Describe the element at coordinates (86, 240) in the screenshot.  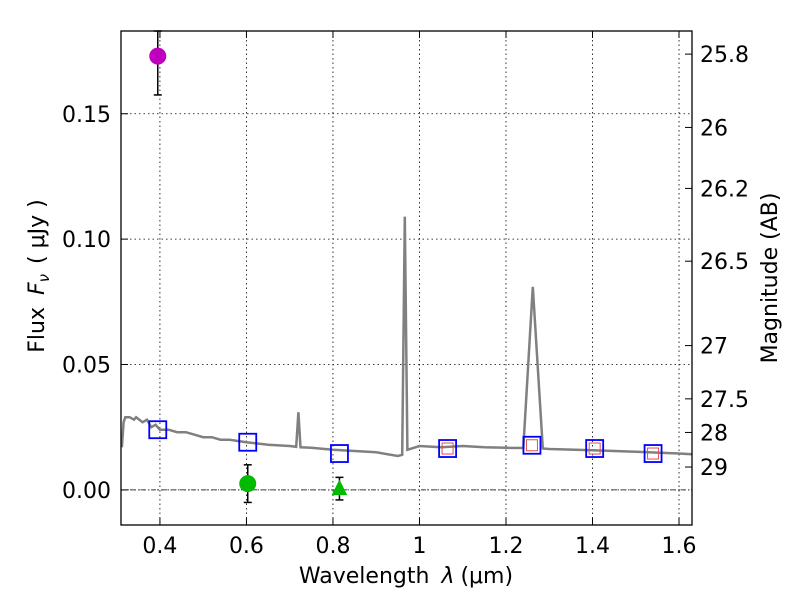
I see `y-tick-label: 0.10` at that location.